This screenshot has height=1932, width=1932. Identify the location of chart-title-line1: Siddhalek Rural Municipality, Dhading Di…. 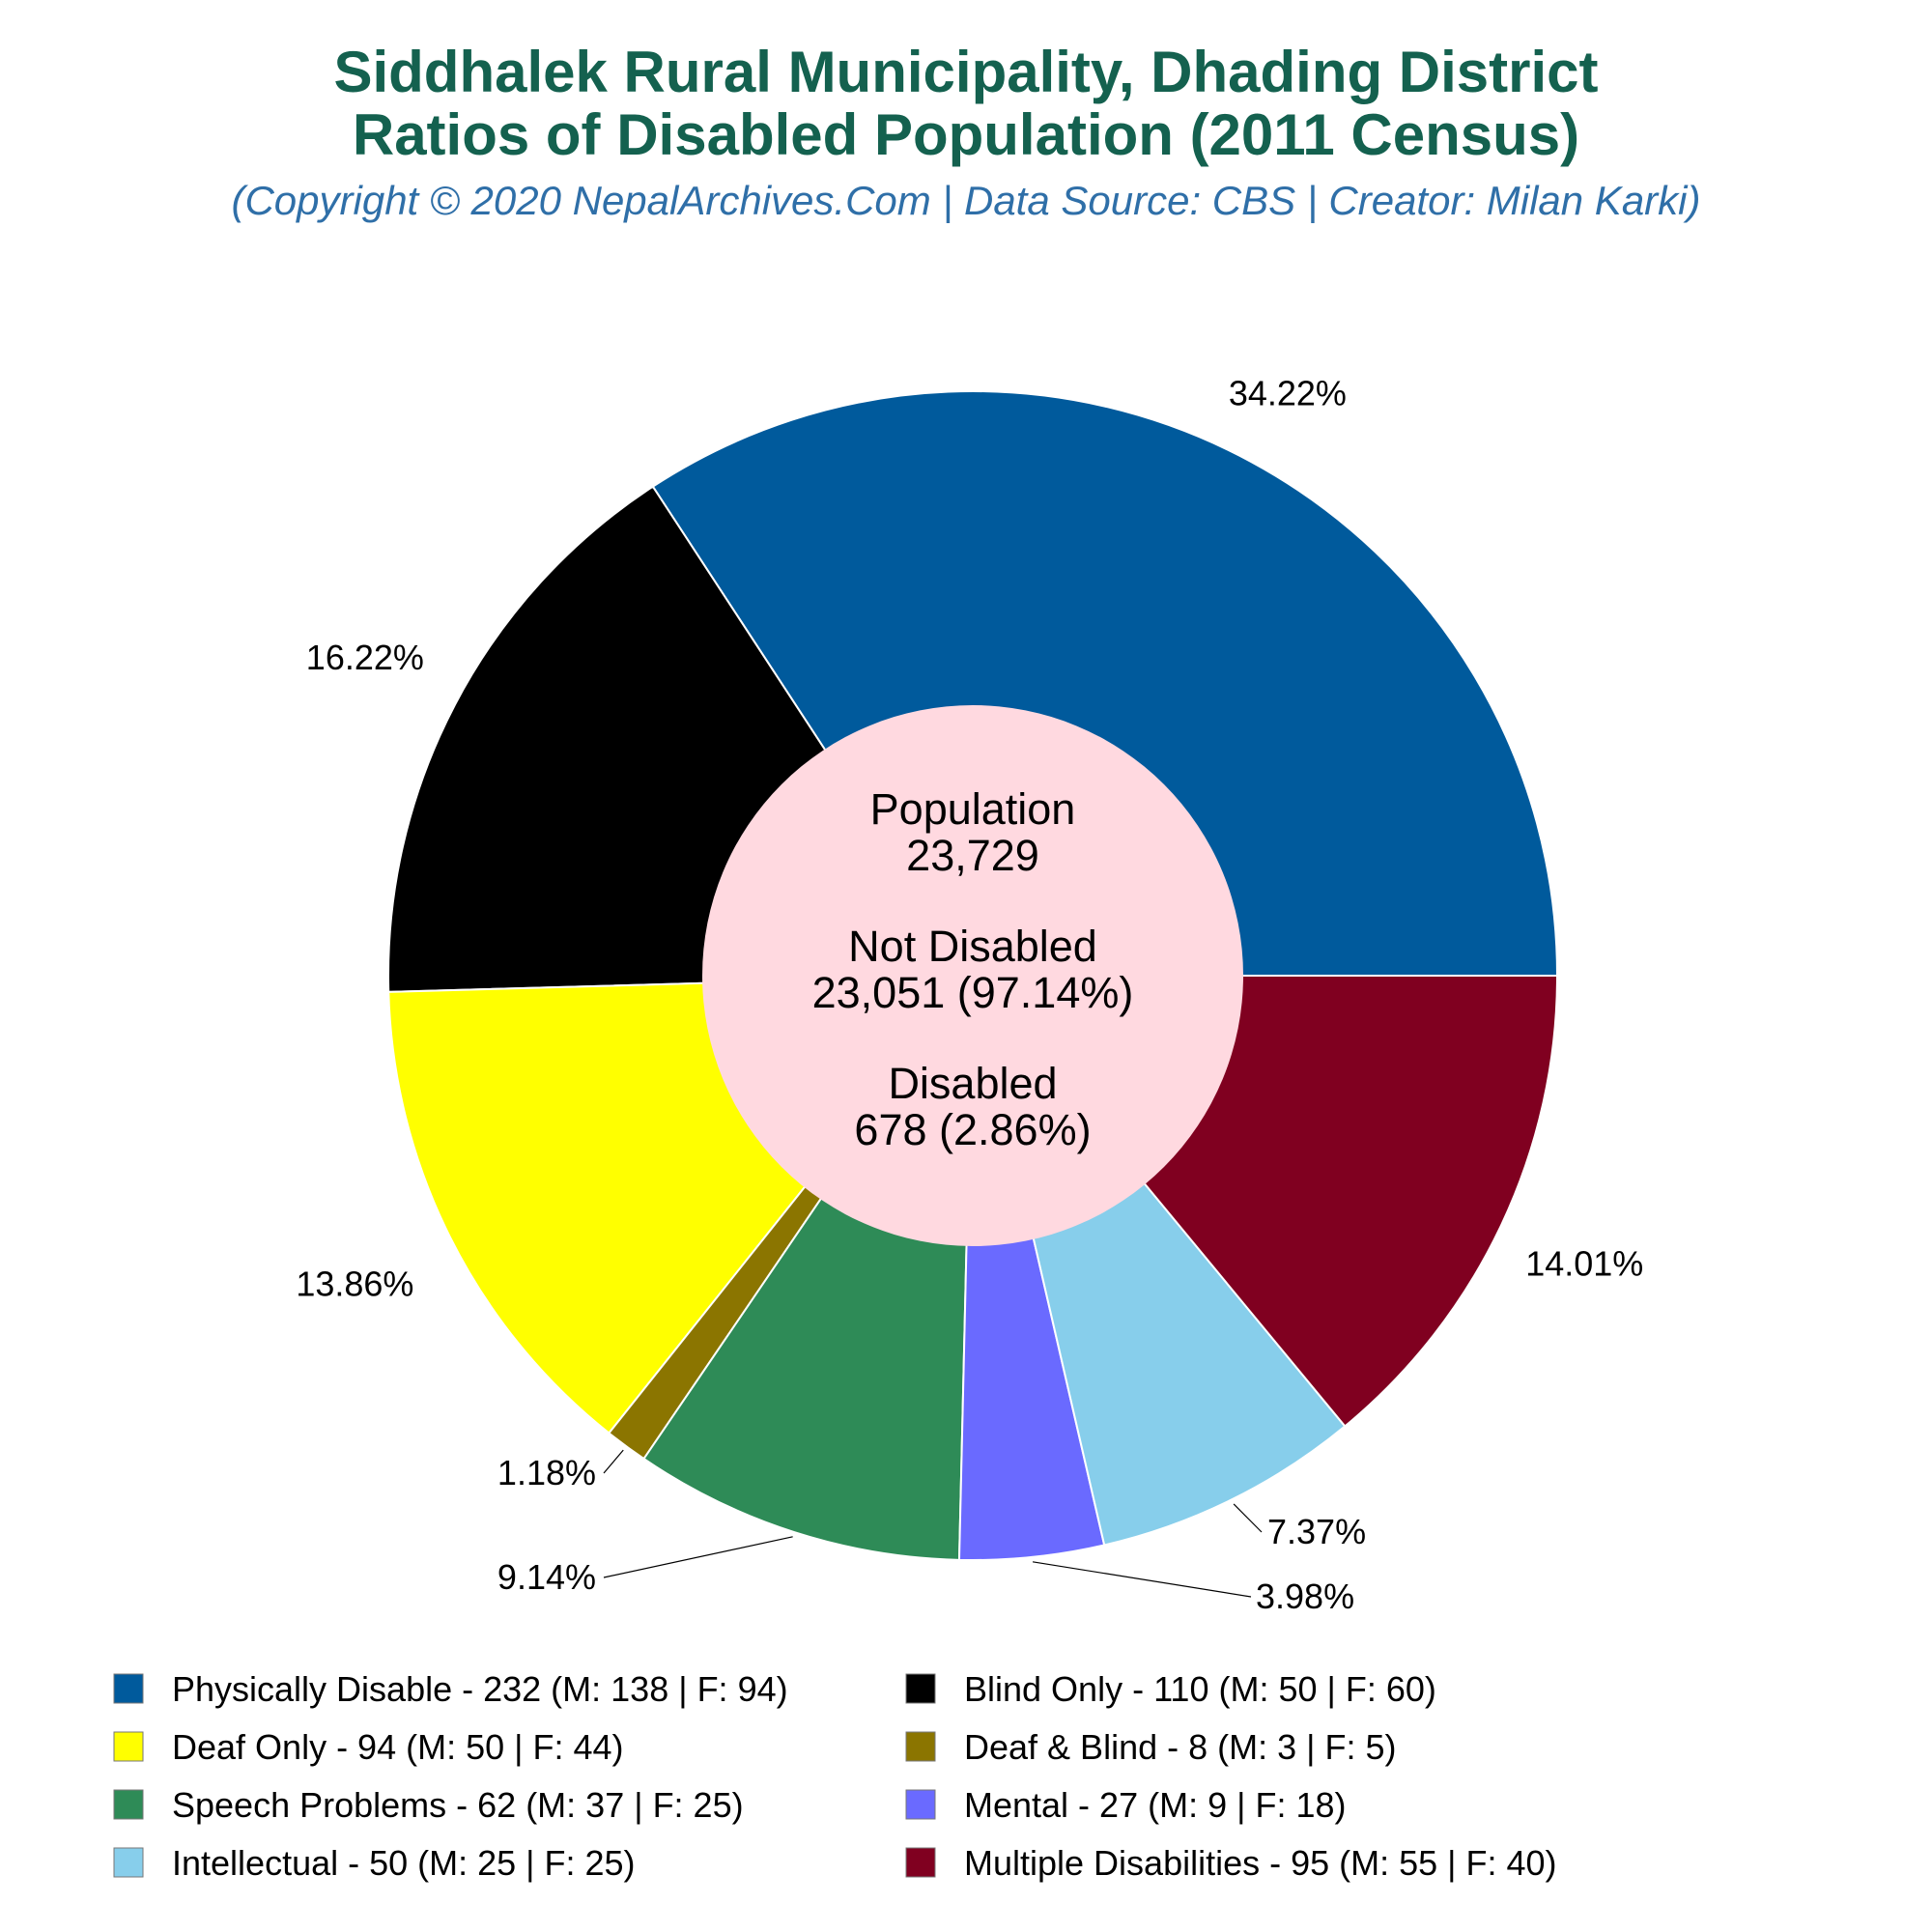
(965, 72).